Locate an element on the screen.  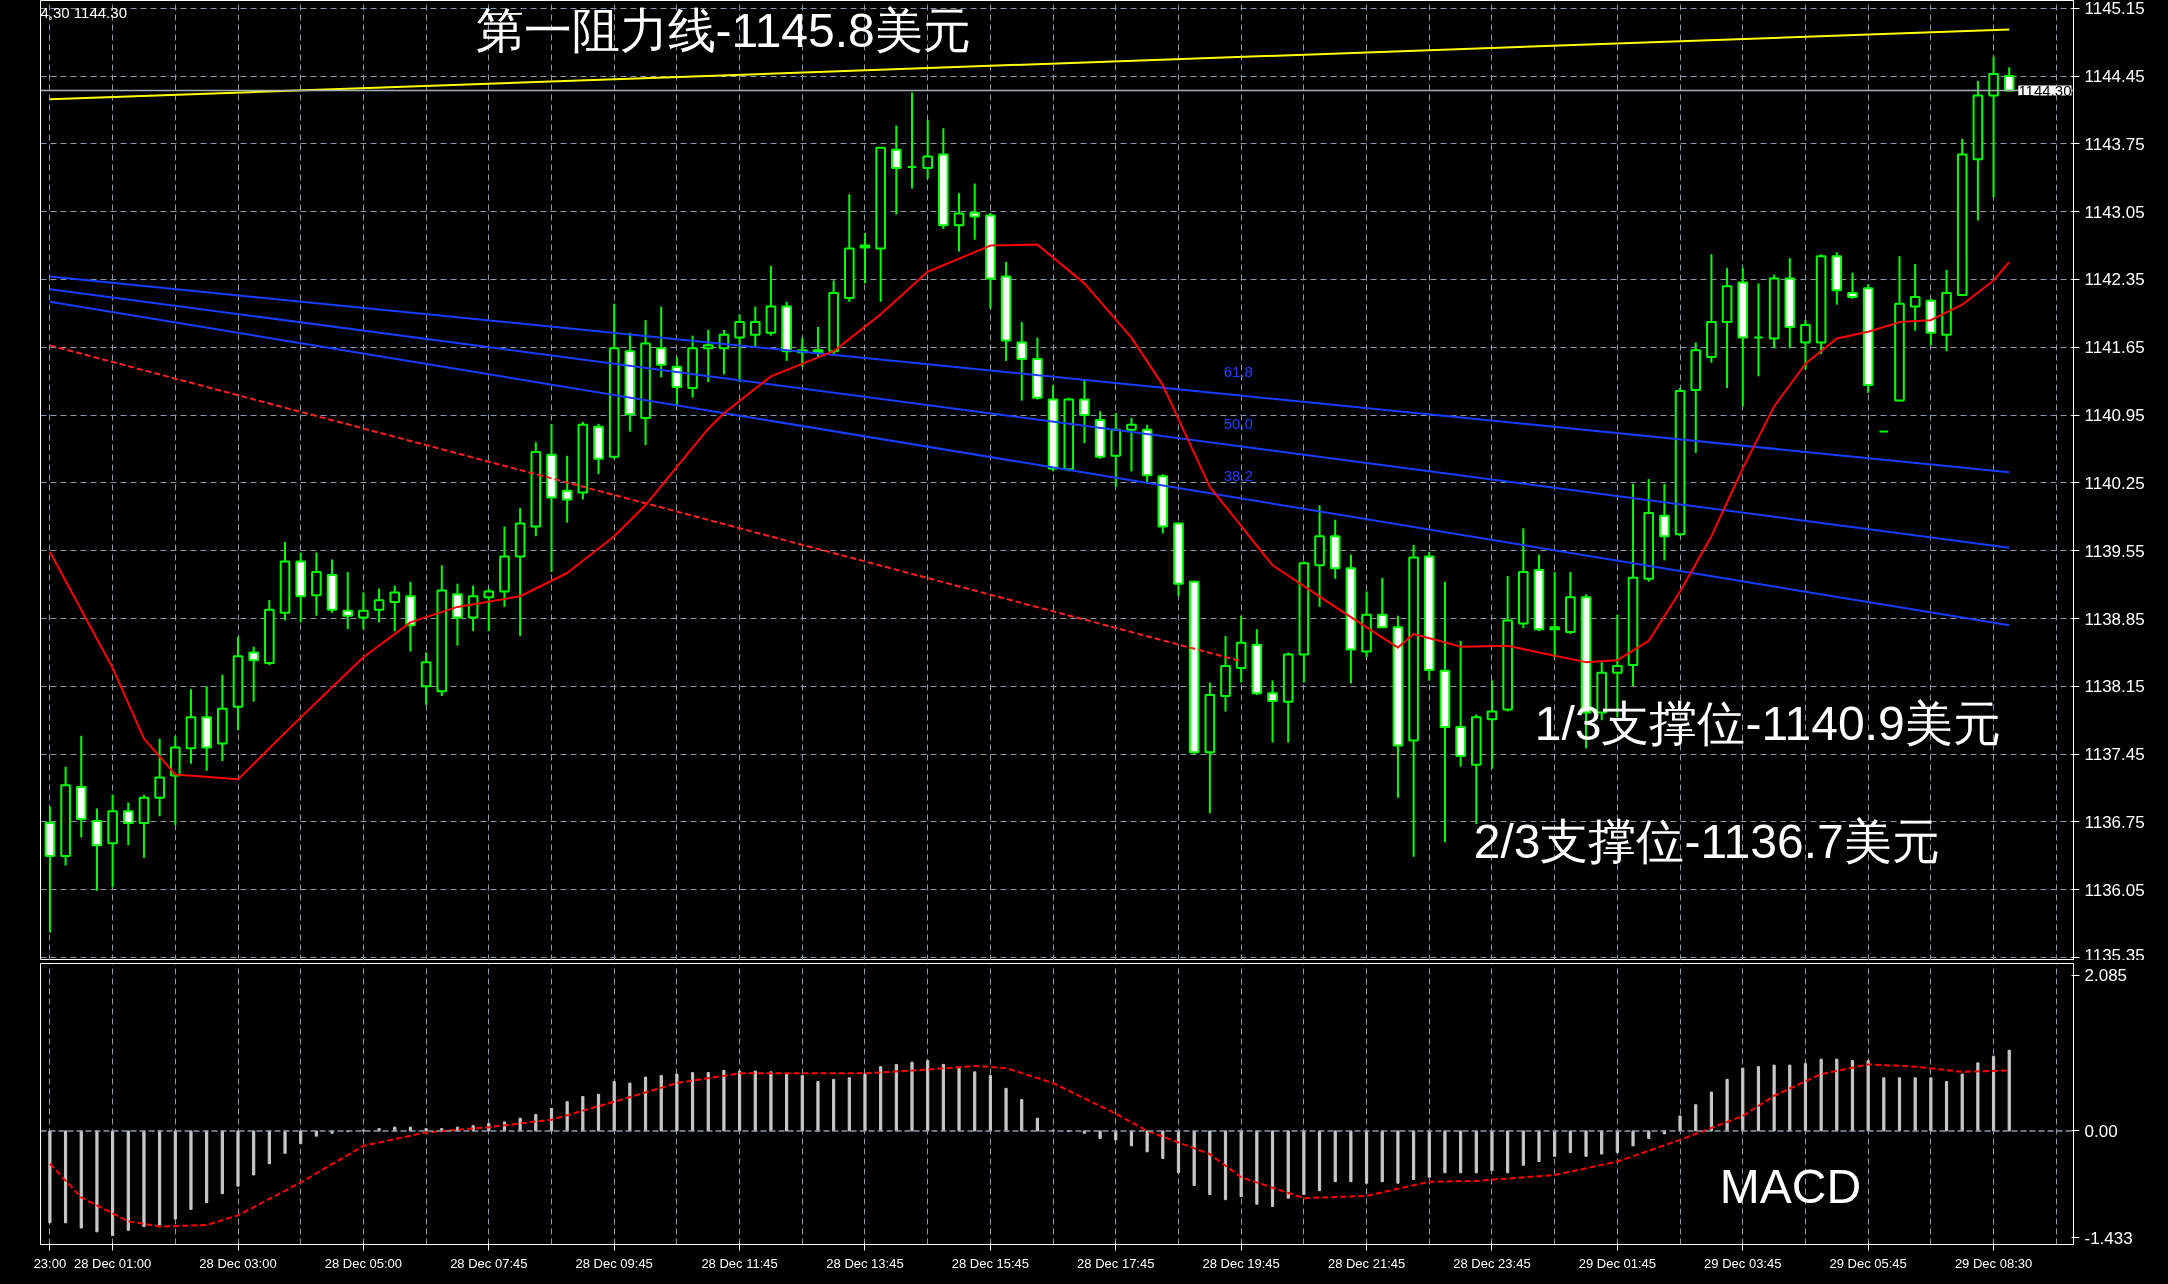
x-tick-label: 28 Dec 15:45 is located at coordinates (990, 1263).